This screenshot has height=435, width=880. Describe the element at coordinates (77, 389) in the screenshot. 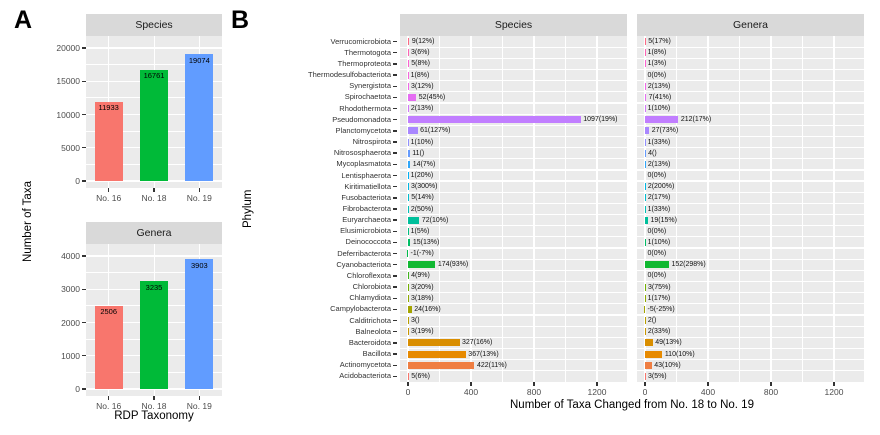

I see `y-tick-label: 0` at that location.